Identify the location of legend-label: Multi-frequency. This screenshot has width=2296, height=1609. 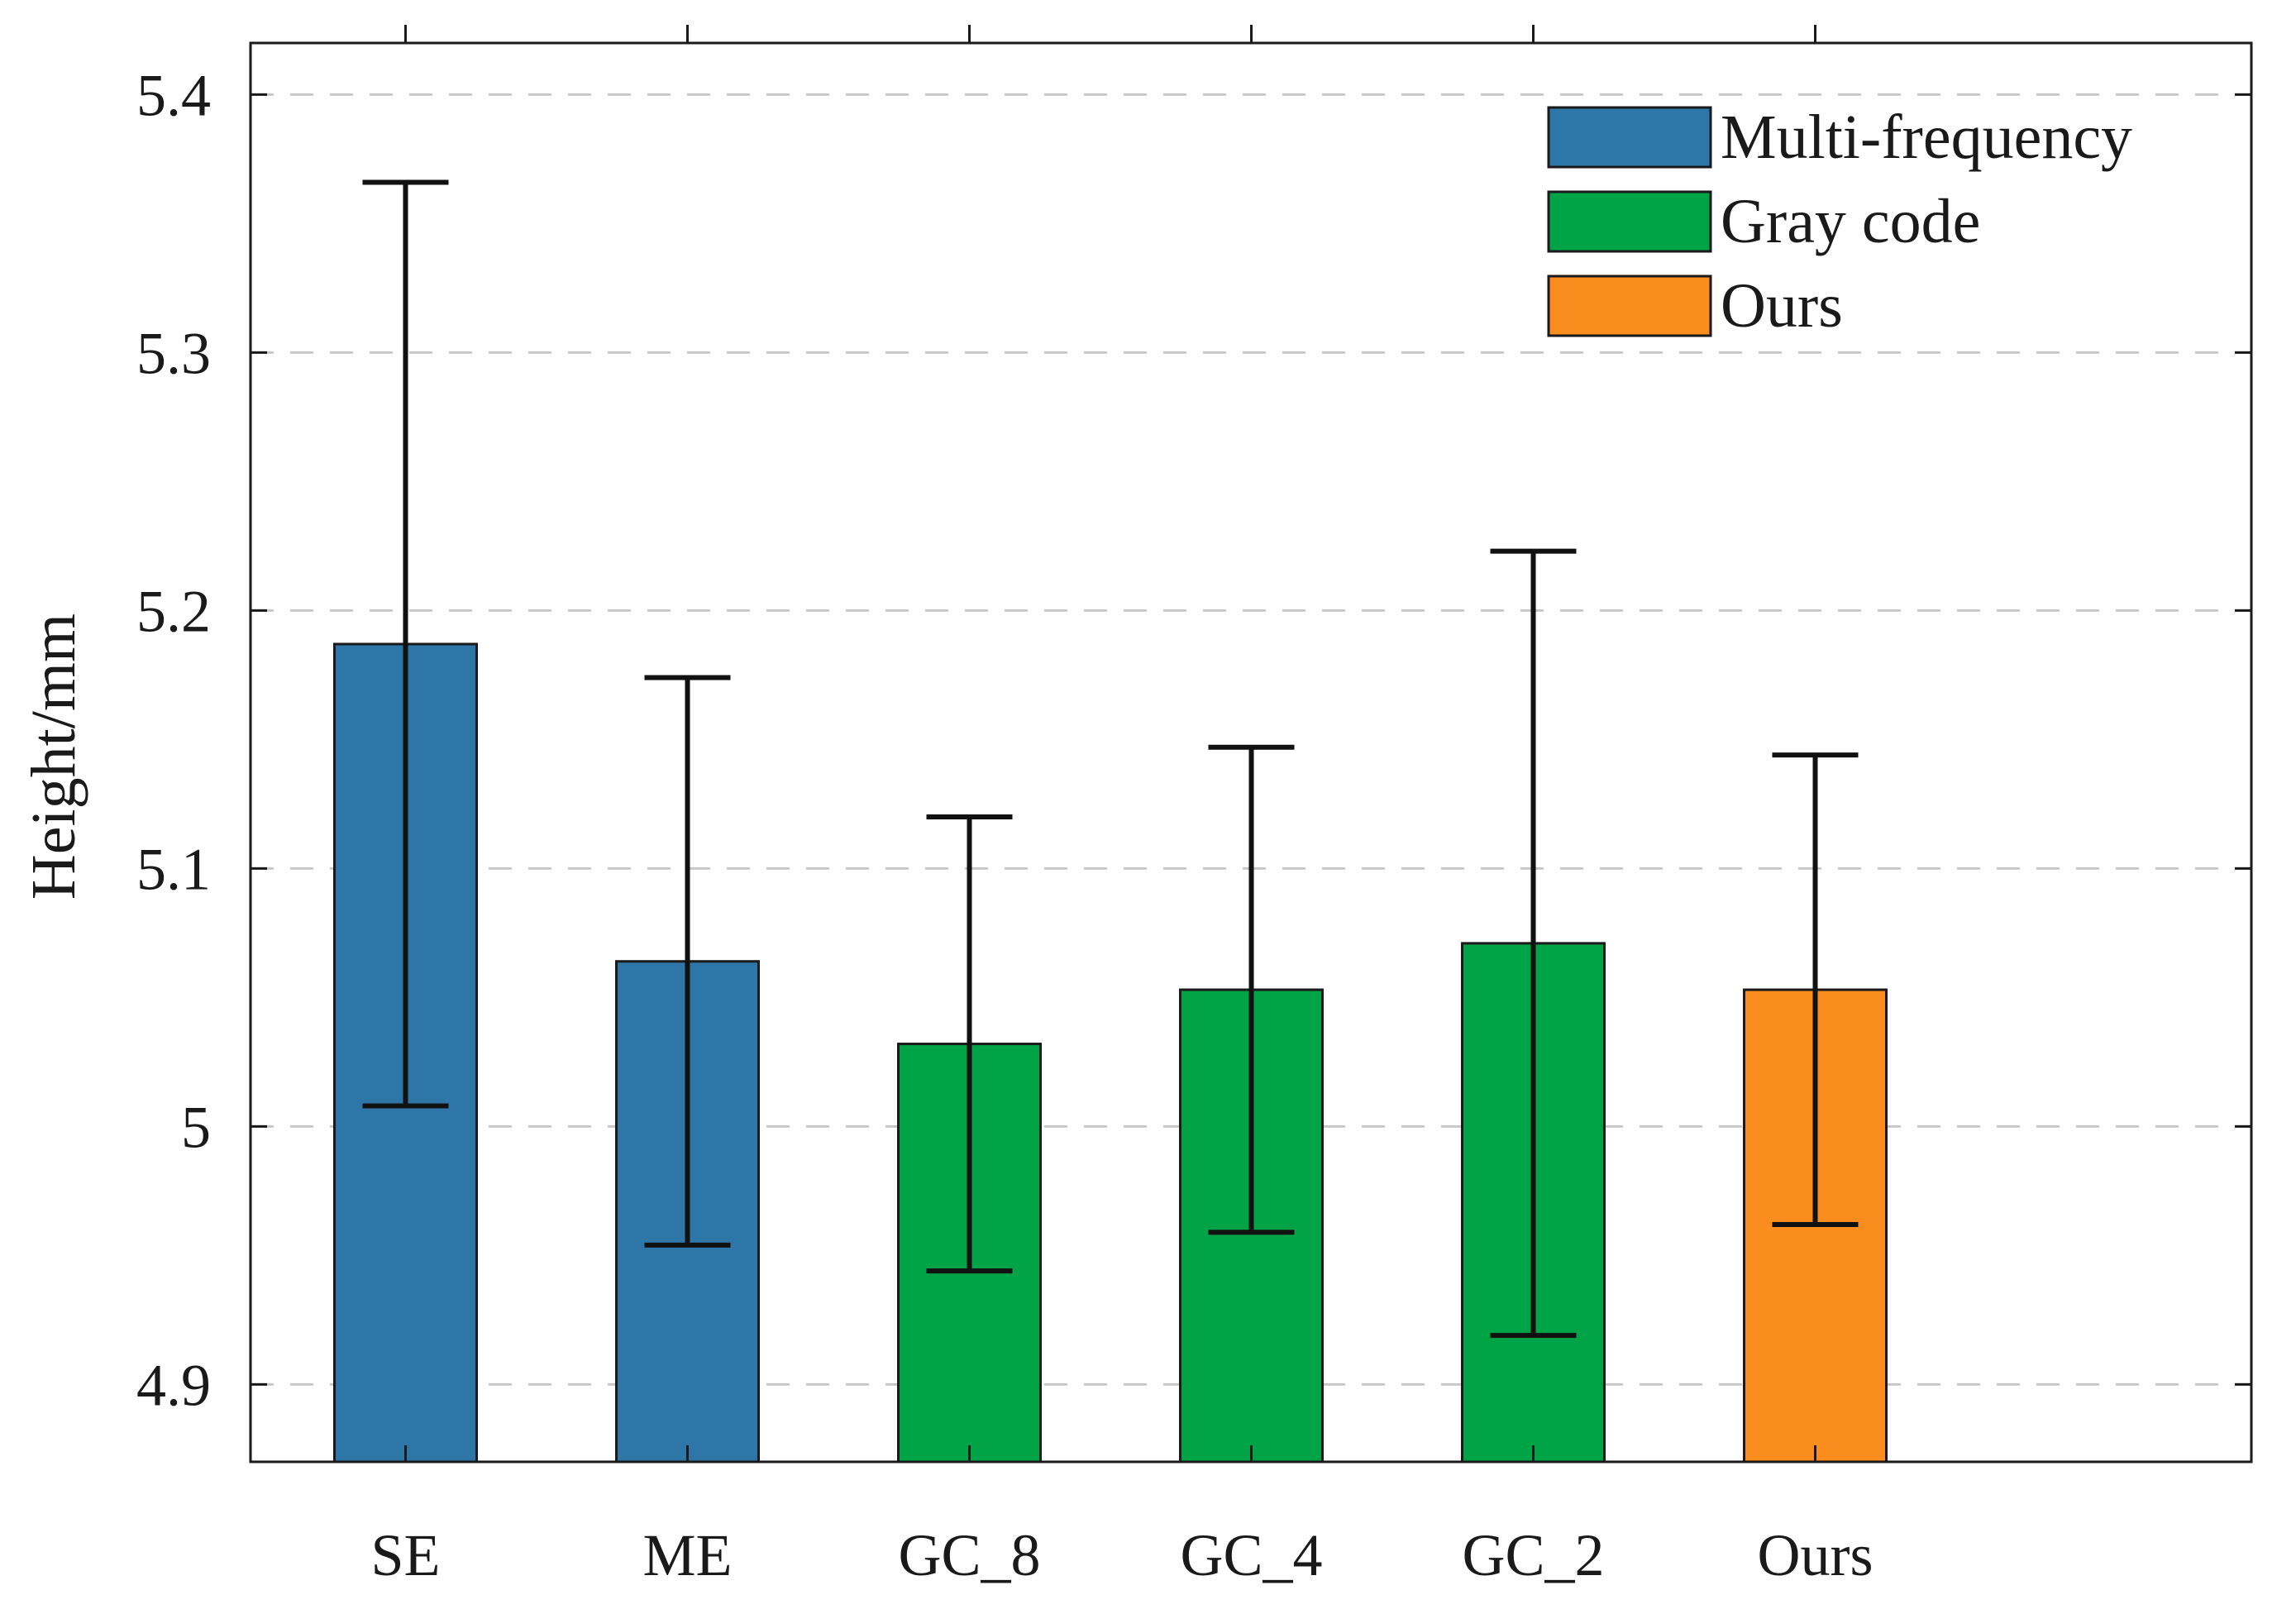
(1926, 138).